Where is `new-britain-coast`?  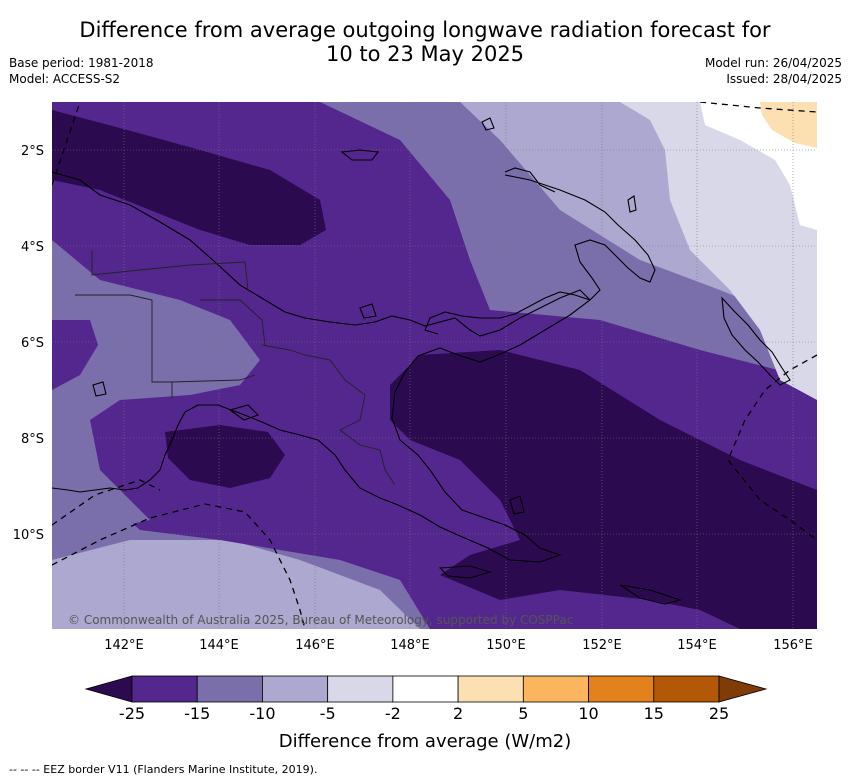
new-britain-coast is located at coordinates (540, 254).